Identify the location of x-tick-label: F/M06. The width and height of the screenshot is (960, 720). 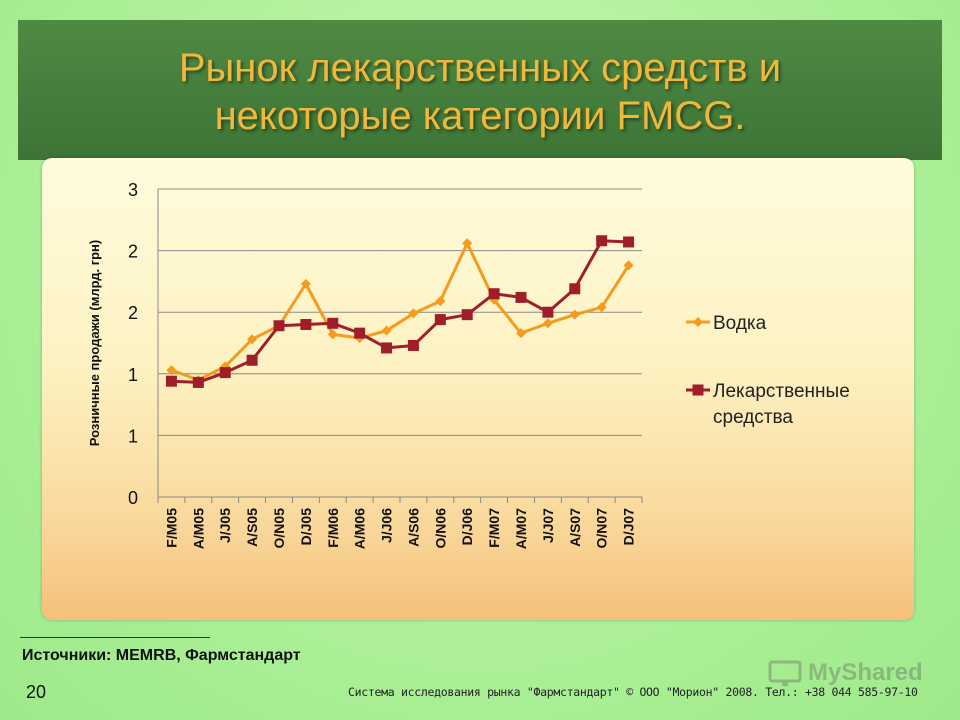
(333, 528).